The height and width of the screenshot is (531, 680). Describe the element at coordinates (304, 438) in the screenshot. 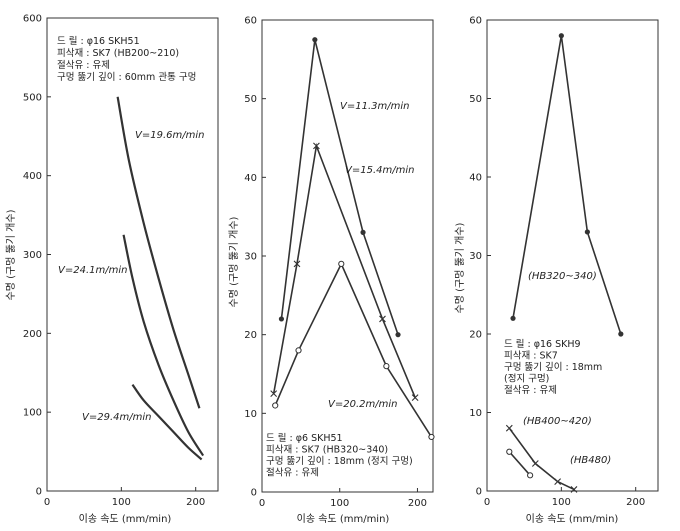

I see `condition-note: 드 릴 : φ6 SKH51` at that location.